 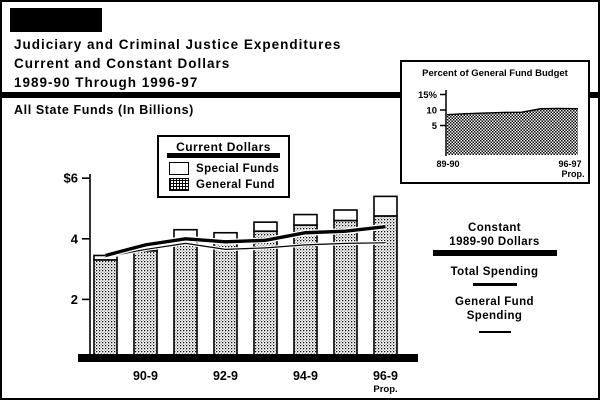 I want to click on y-tick-label: $6, so click(x=71, y=178).